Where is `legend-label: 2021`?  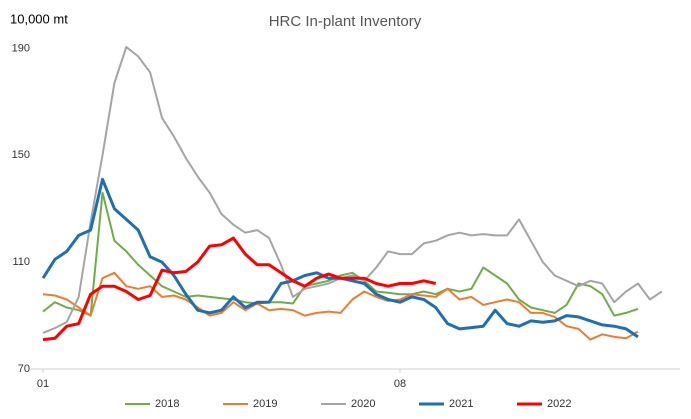
legend-label: 2021 is located at coordinates (461, 404).